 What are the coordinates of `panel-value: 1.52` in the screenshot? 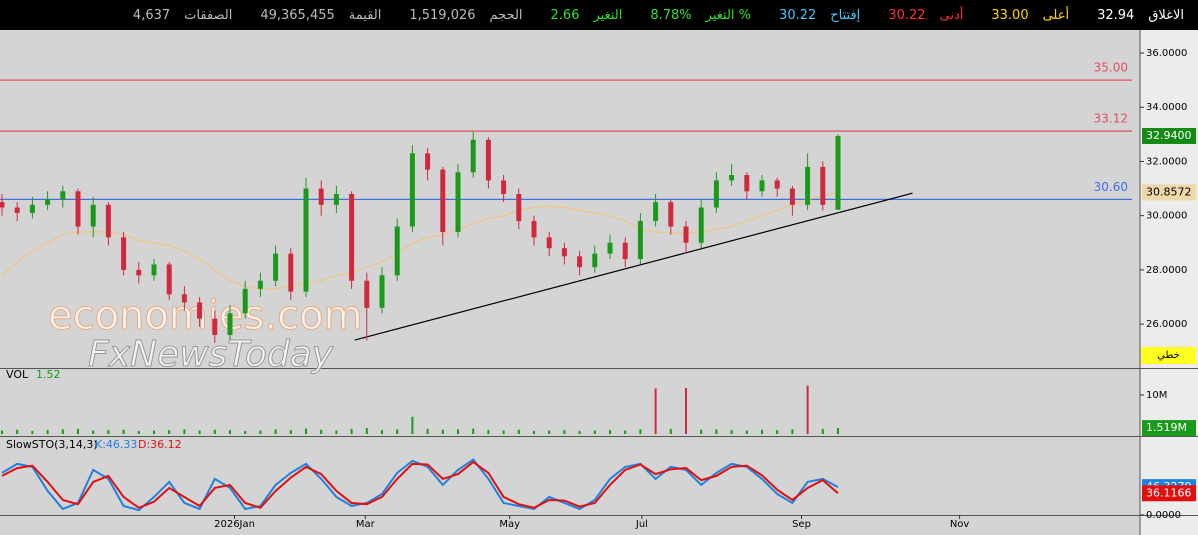 It's located at (48, 374).